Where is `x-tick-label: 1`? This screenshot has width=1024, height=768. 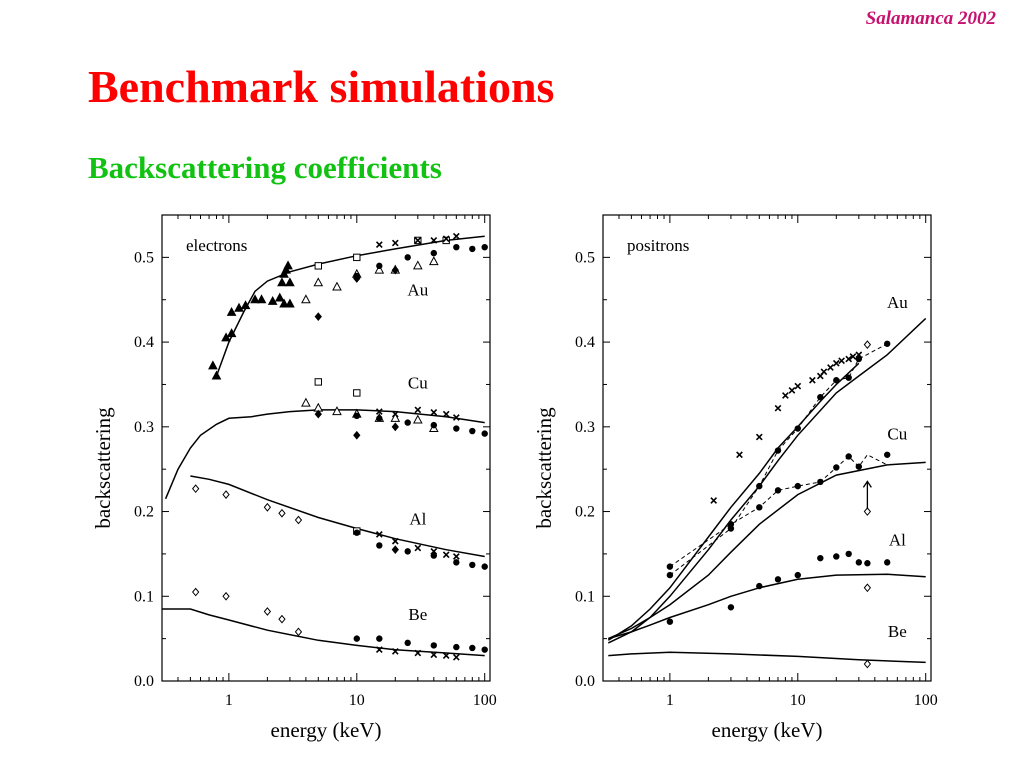 x-tick-label: 1 is located at coordinates (229, 700).